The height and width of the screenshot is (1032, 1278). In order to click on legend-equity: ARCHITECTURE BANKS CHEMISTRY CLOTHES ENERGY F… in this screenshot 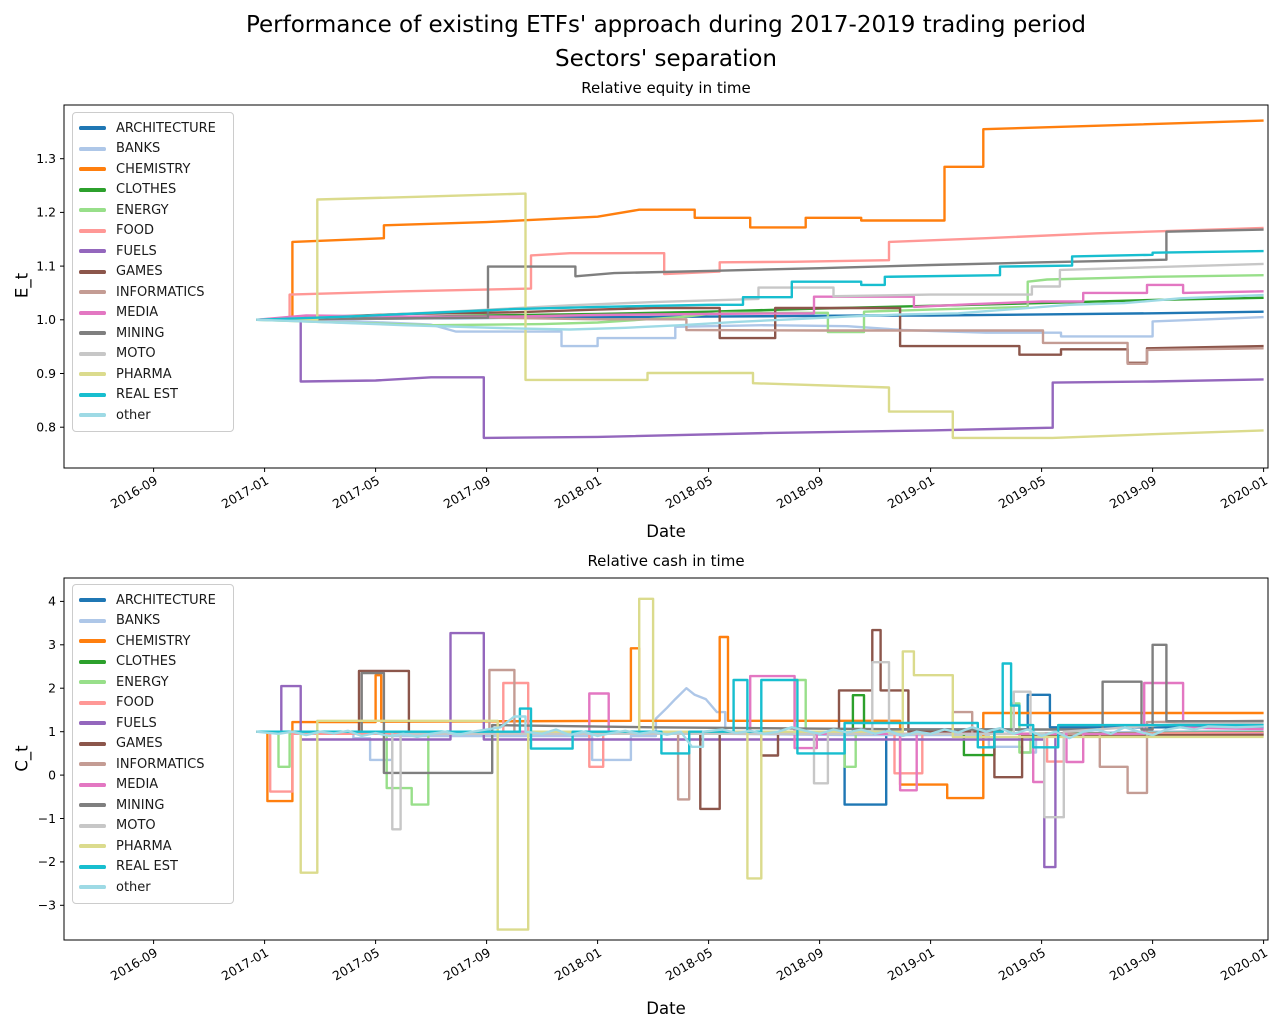, I will do `click(153, 272)`.